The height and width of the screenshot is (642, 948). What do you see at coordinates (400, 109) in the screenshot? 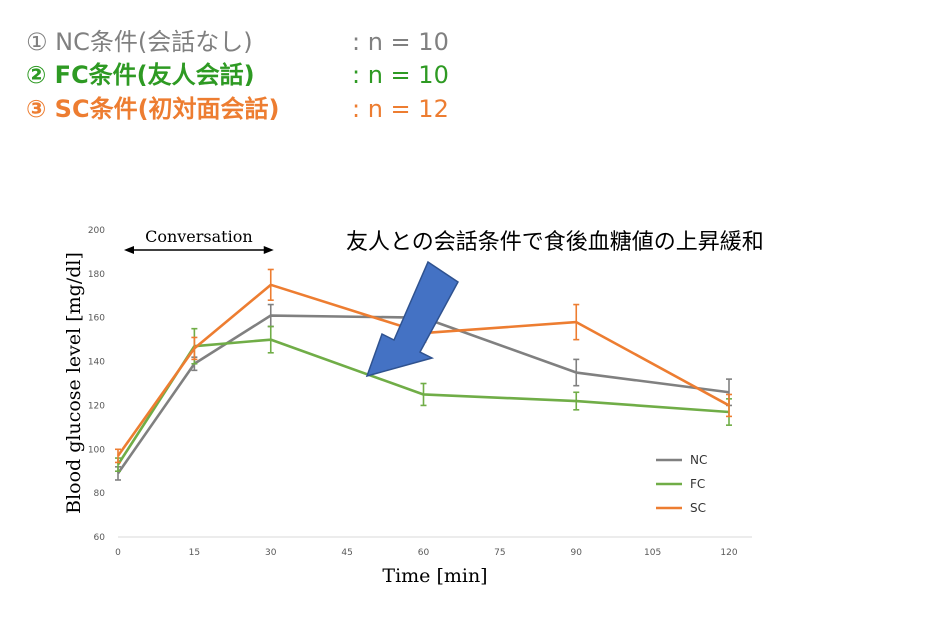
I see `condition-n: : n = 12` at bounding box center [400, 109].